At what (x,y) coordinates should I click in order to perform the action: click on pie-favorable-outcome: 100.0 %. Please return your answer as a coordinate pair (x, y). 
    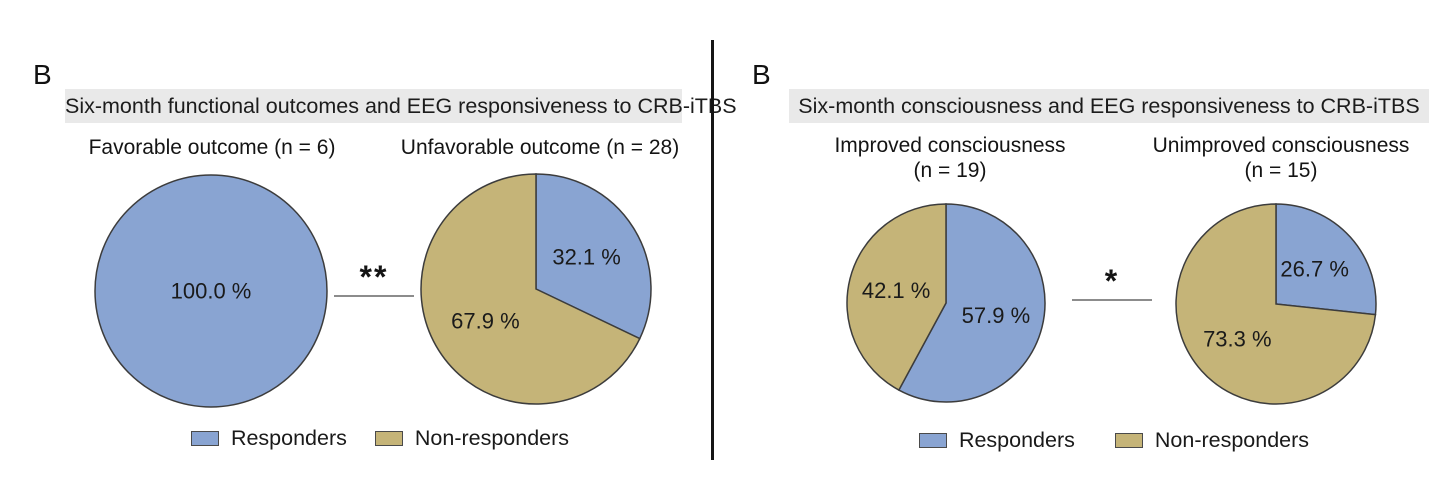
    Looking at the image, I should click on (211, 291).